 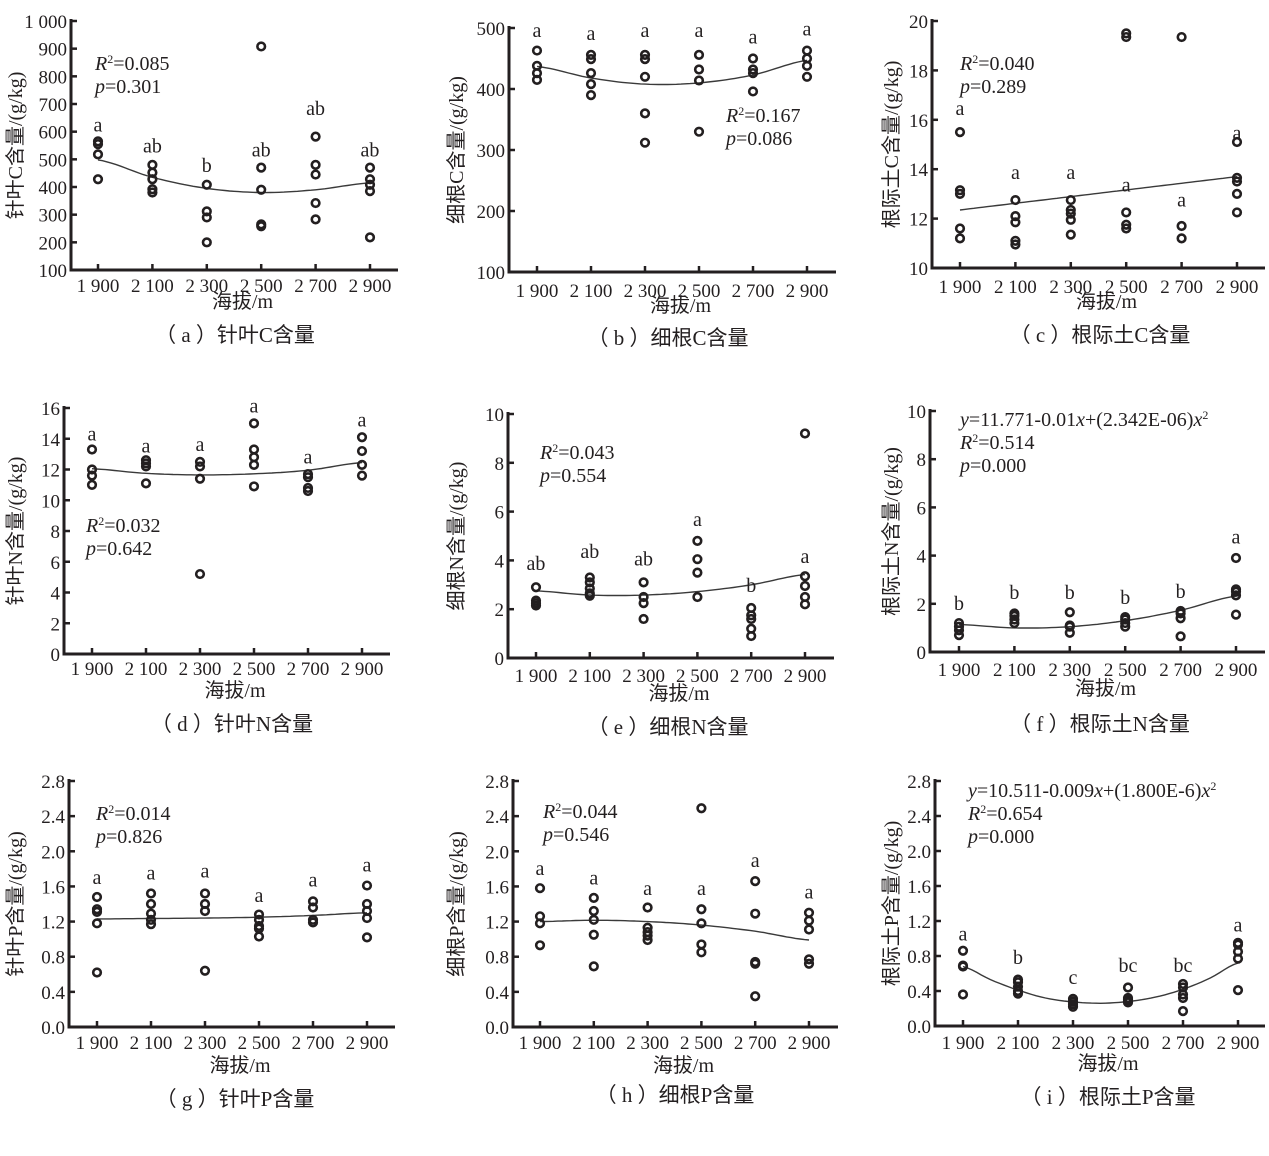 What do you see at coordinates (15, 146) in the screenshot?
I see `y-axis-title: 针叶C含量/(g/kg)` at bounding box center [15, 146].